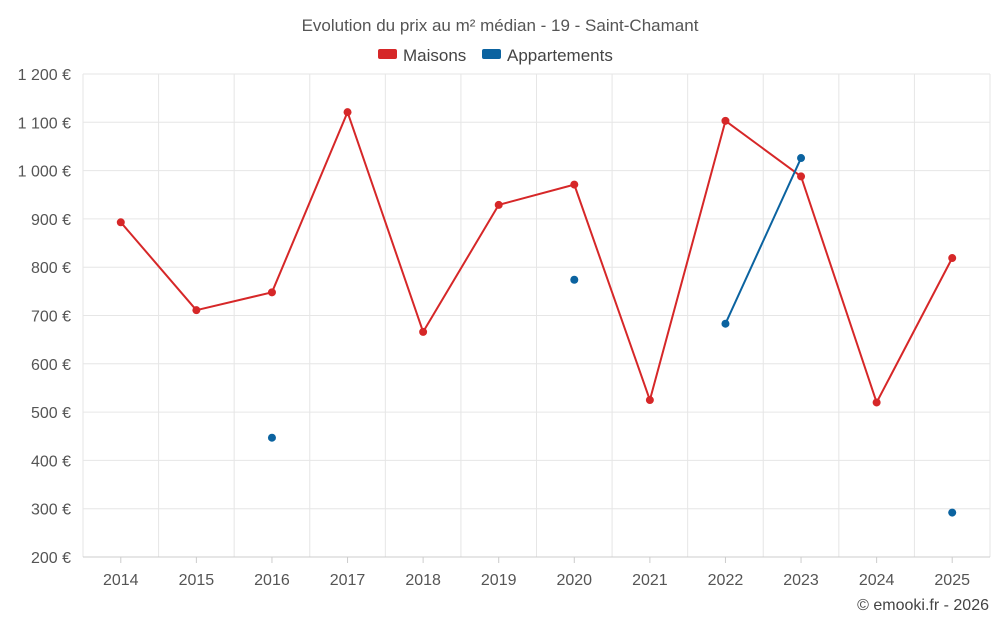  I want to click on x-tick-label: 2019, so click(499, 580).